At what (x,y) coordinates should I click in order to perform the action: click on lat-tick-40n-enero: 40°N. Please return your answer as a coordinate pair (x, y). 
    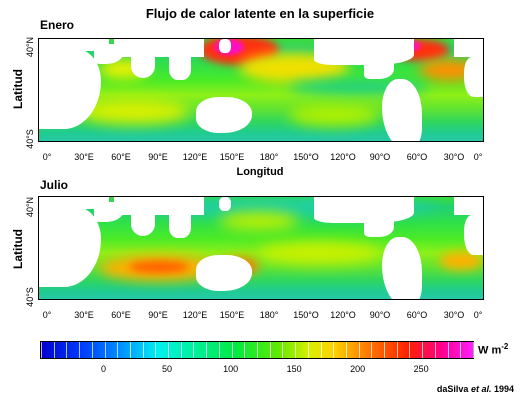
    Looking at the image, I should click on (30, 47).